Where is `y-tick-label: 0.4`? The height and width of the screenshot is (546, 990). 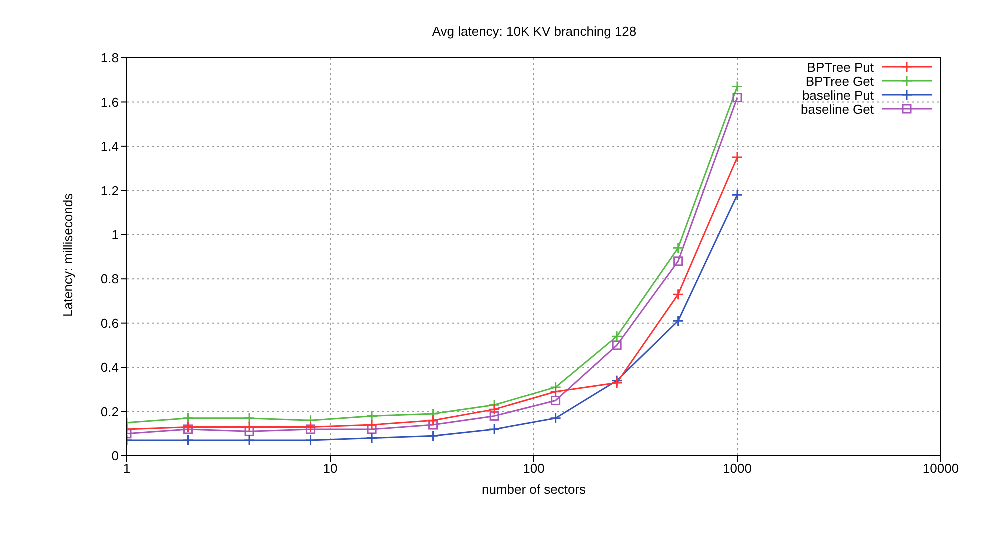
y-tick-label: 0.4 is located at coordinates (109, 368).